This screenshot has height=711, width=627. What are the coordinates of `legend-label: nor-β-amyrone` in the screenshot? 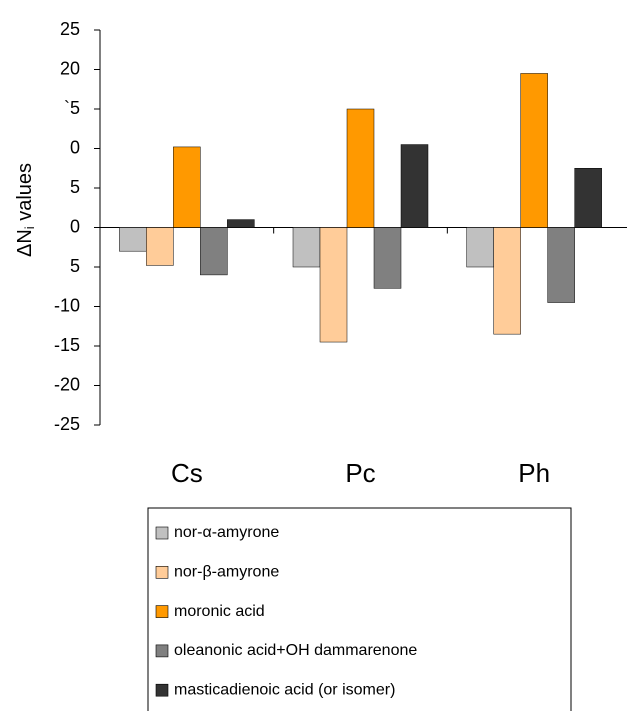 It's located at (226, 572).